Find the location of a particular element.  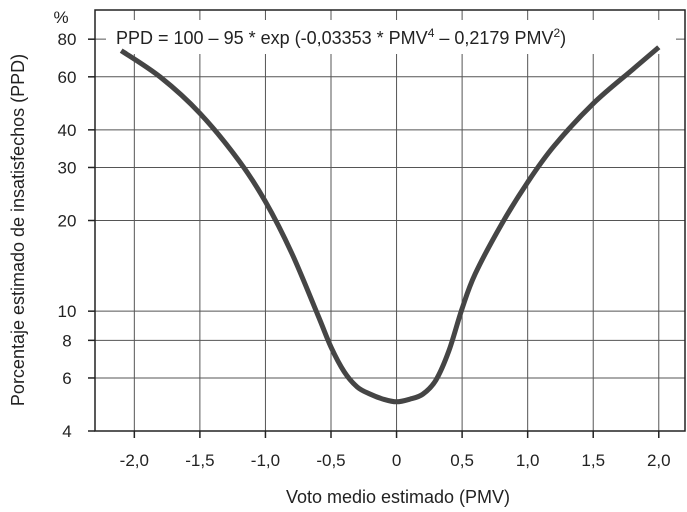

y-axis-ticks: 4 6 8 10 20 30 40 60 80 is located at coordinates (76, 235).